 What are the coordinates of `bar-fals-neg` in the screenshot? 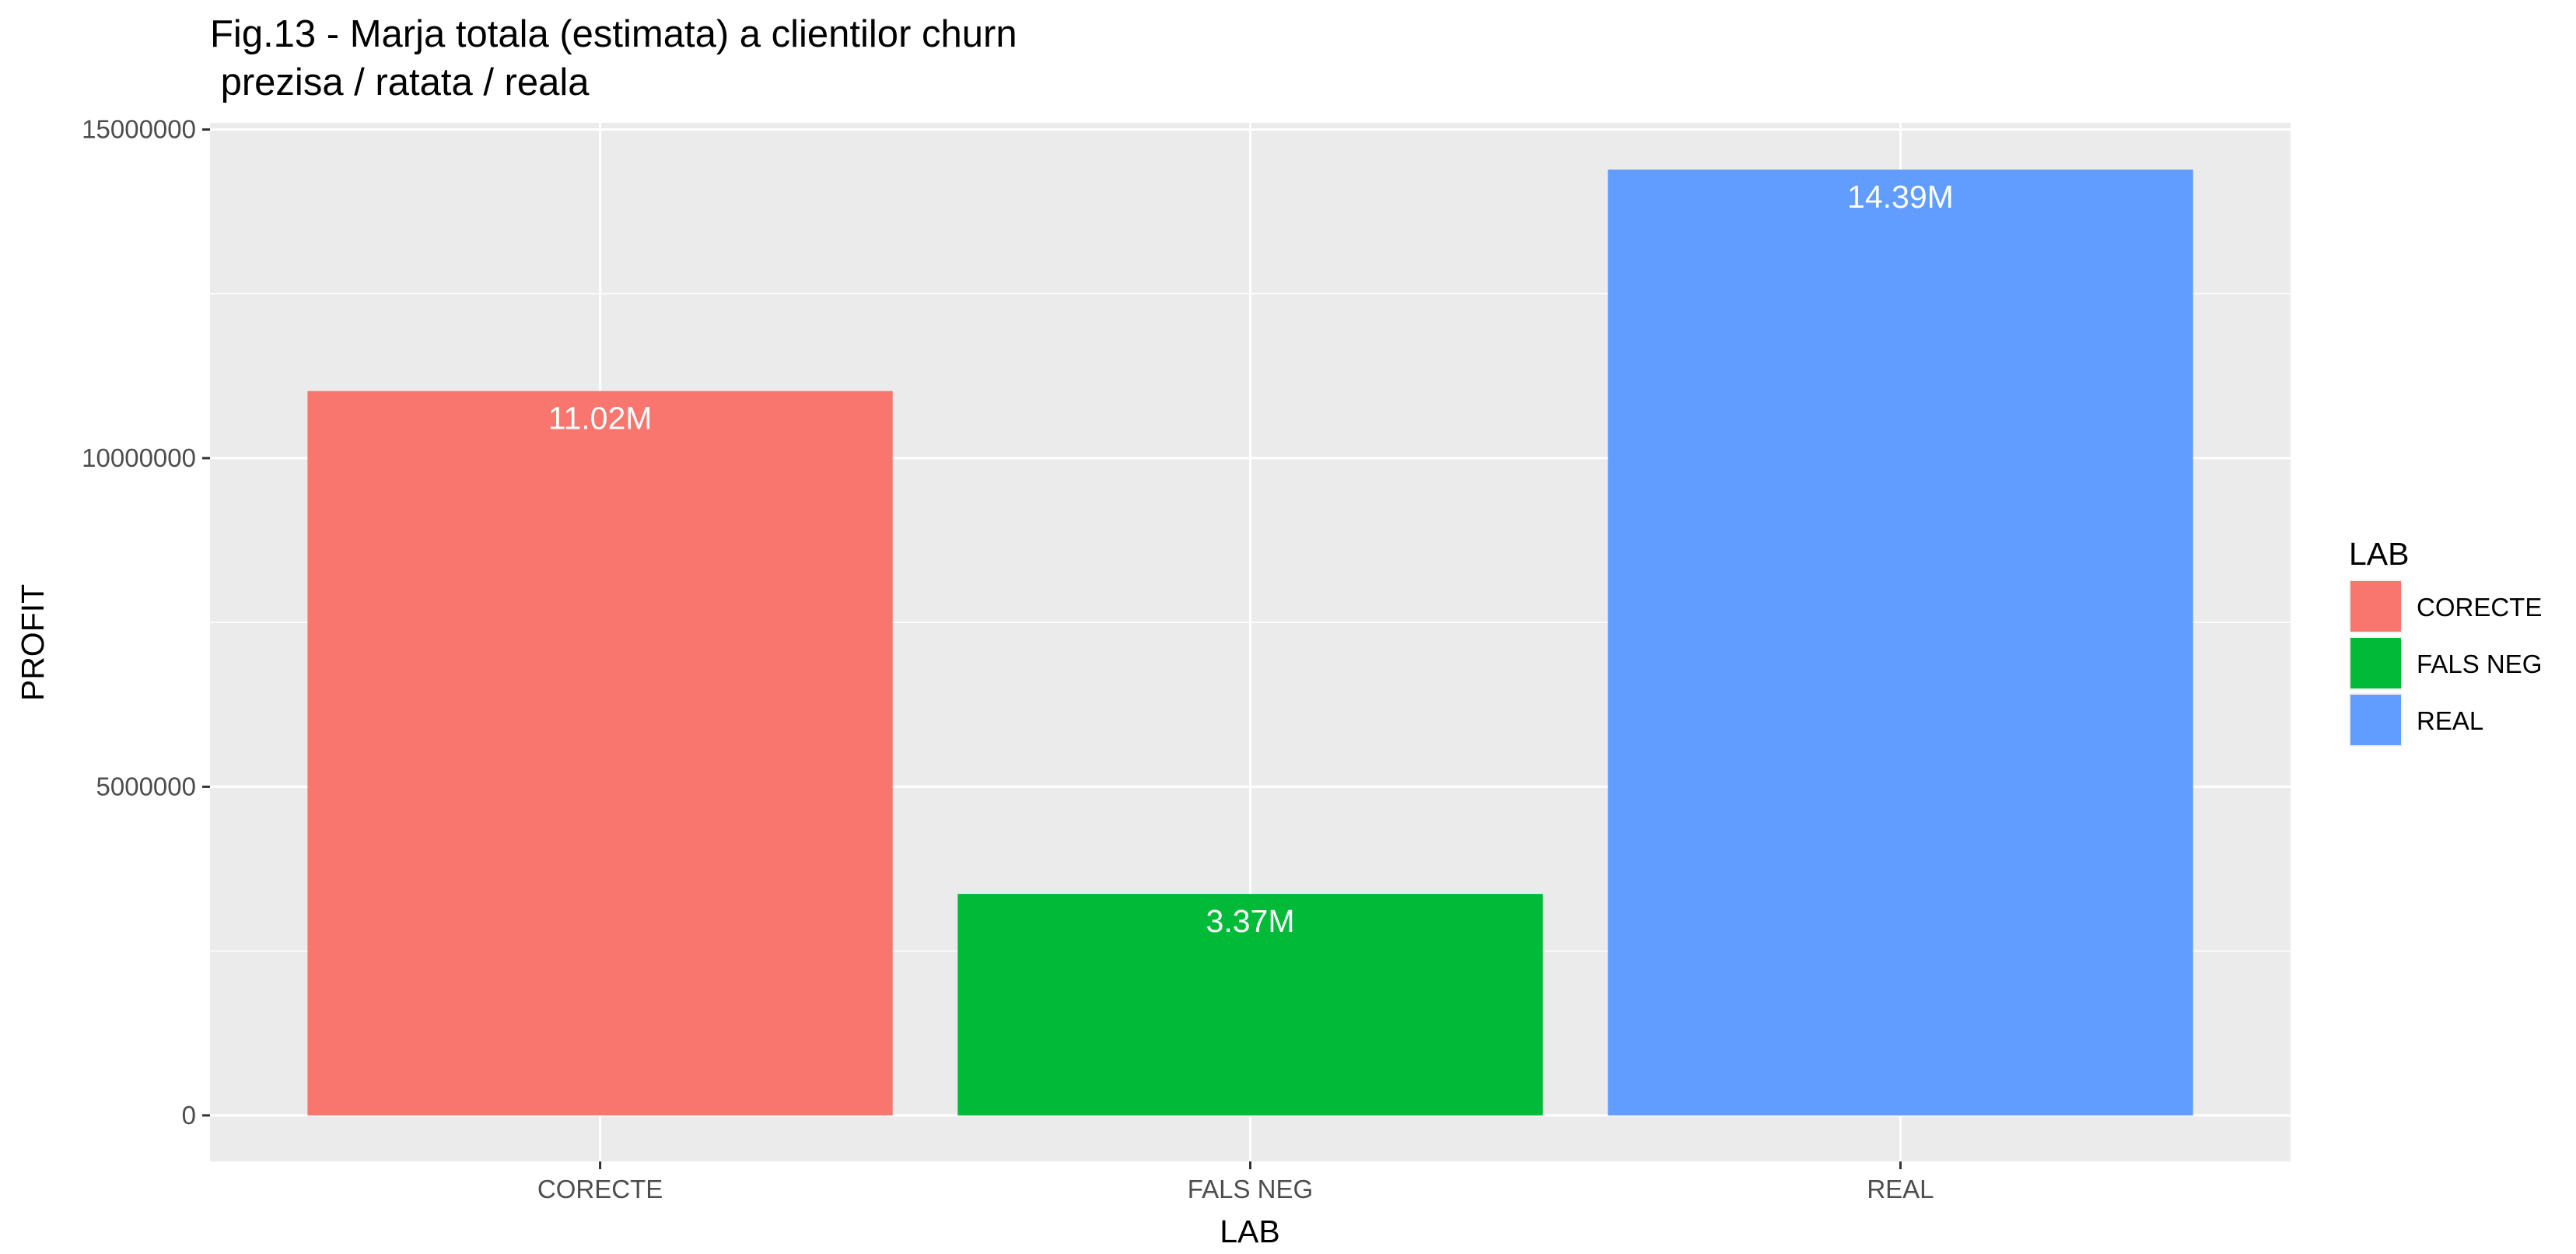 It's located at (1250, 1005).